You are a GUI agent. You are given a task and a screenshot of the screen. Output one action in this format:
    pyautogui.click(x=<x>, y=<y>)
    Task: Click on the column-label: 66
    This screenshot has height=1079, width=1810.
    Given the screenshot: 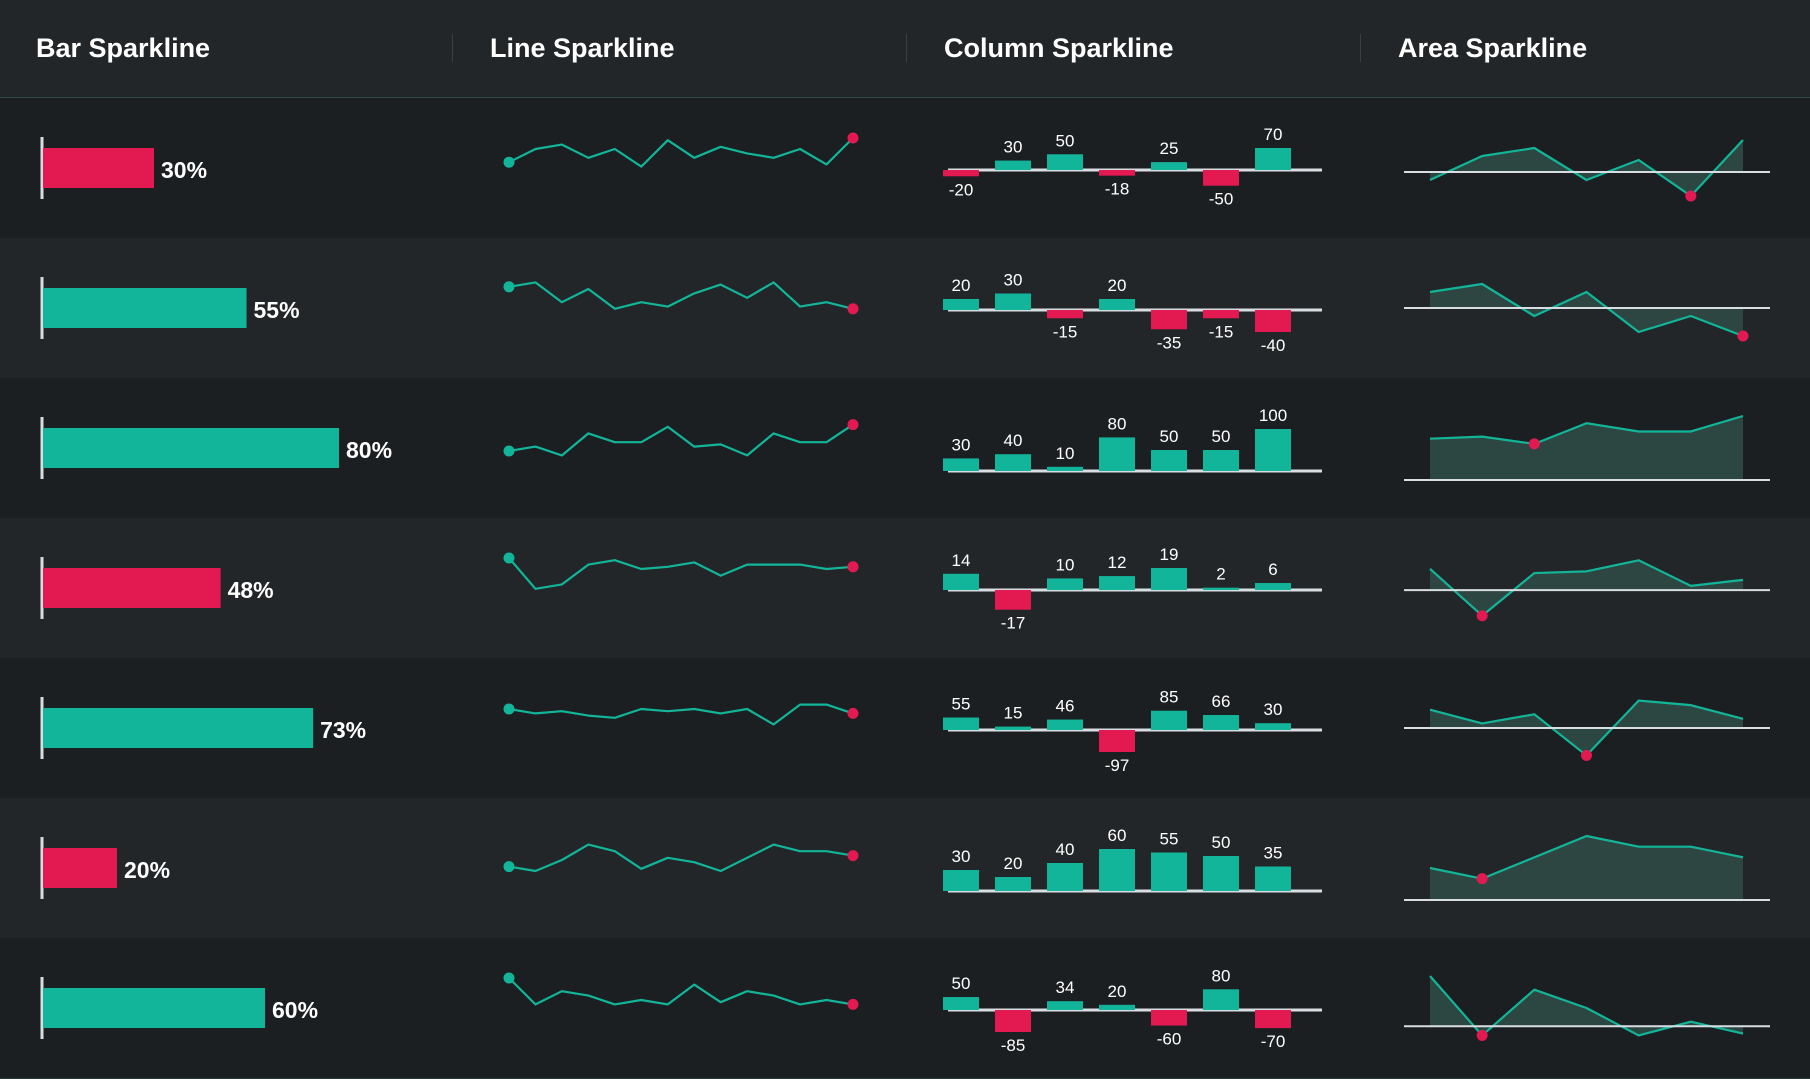 What is the action you would take?
    pyautogui.click(x=1221, y=701)
    